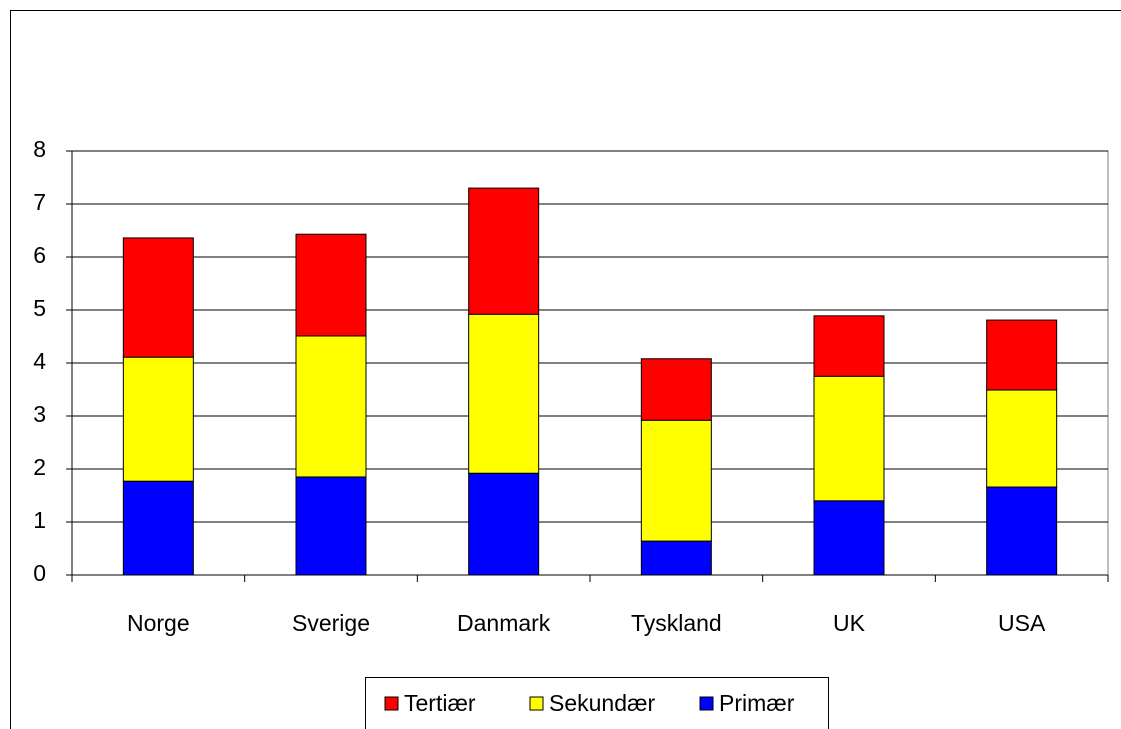 The height and width of the screenshot is (729, 1121). I want to click on y-tick-label: 6, so click(39, 255).